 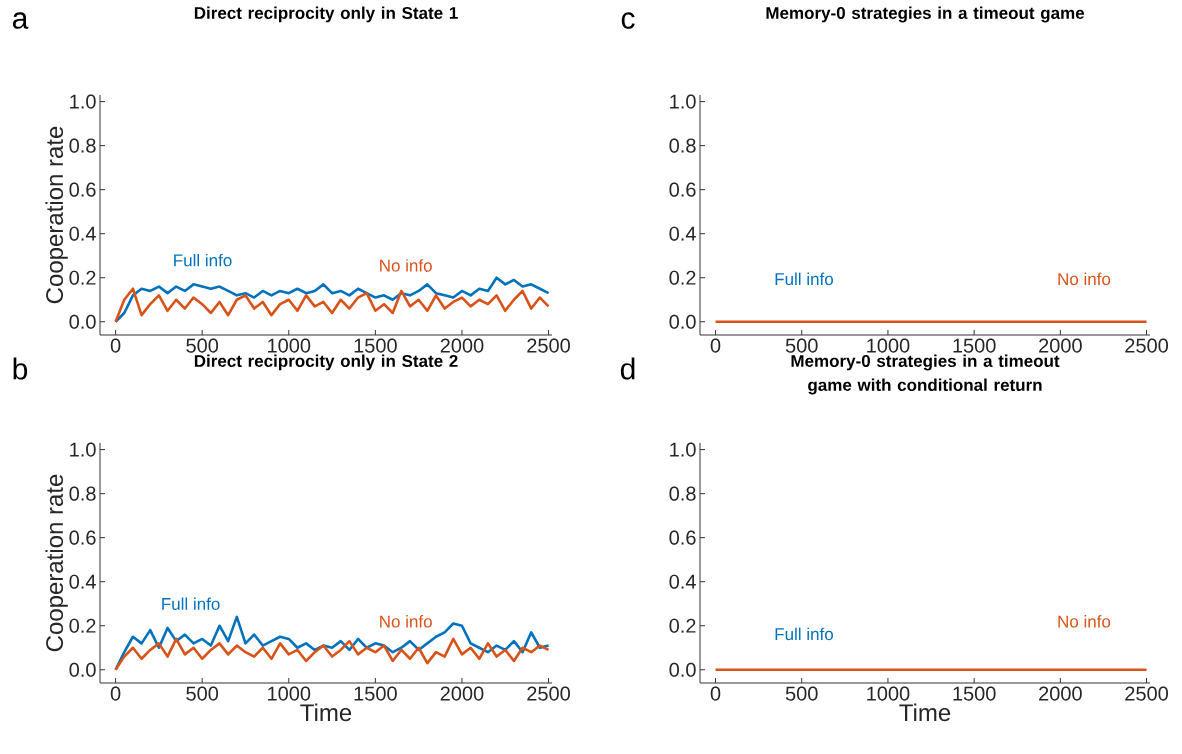 I want to click on chart-title: Direct reciprocity only in State 1, so click(x=326, y=14).